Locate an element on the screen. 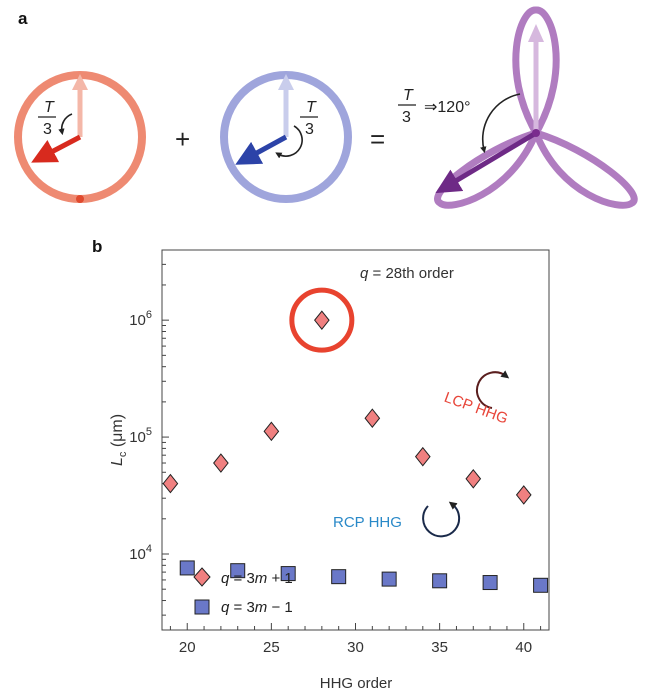 This screenshot has width=651, height=694. plus-sign: + is located at coordinates (182, 139).